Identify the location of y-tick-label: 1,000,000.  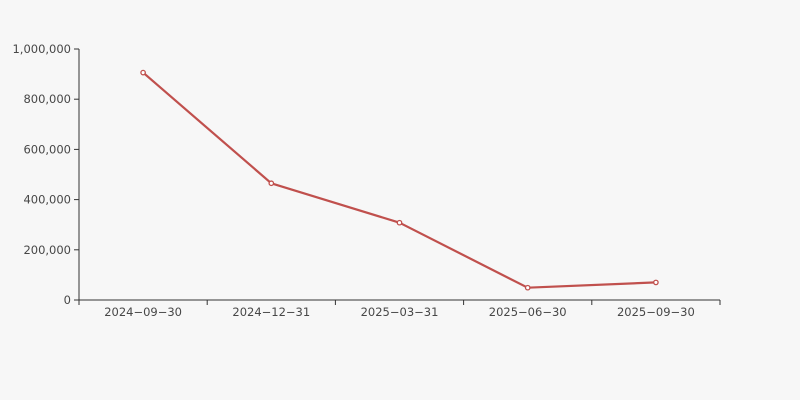
(41, 49).